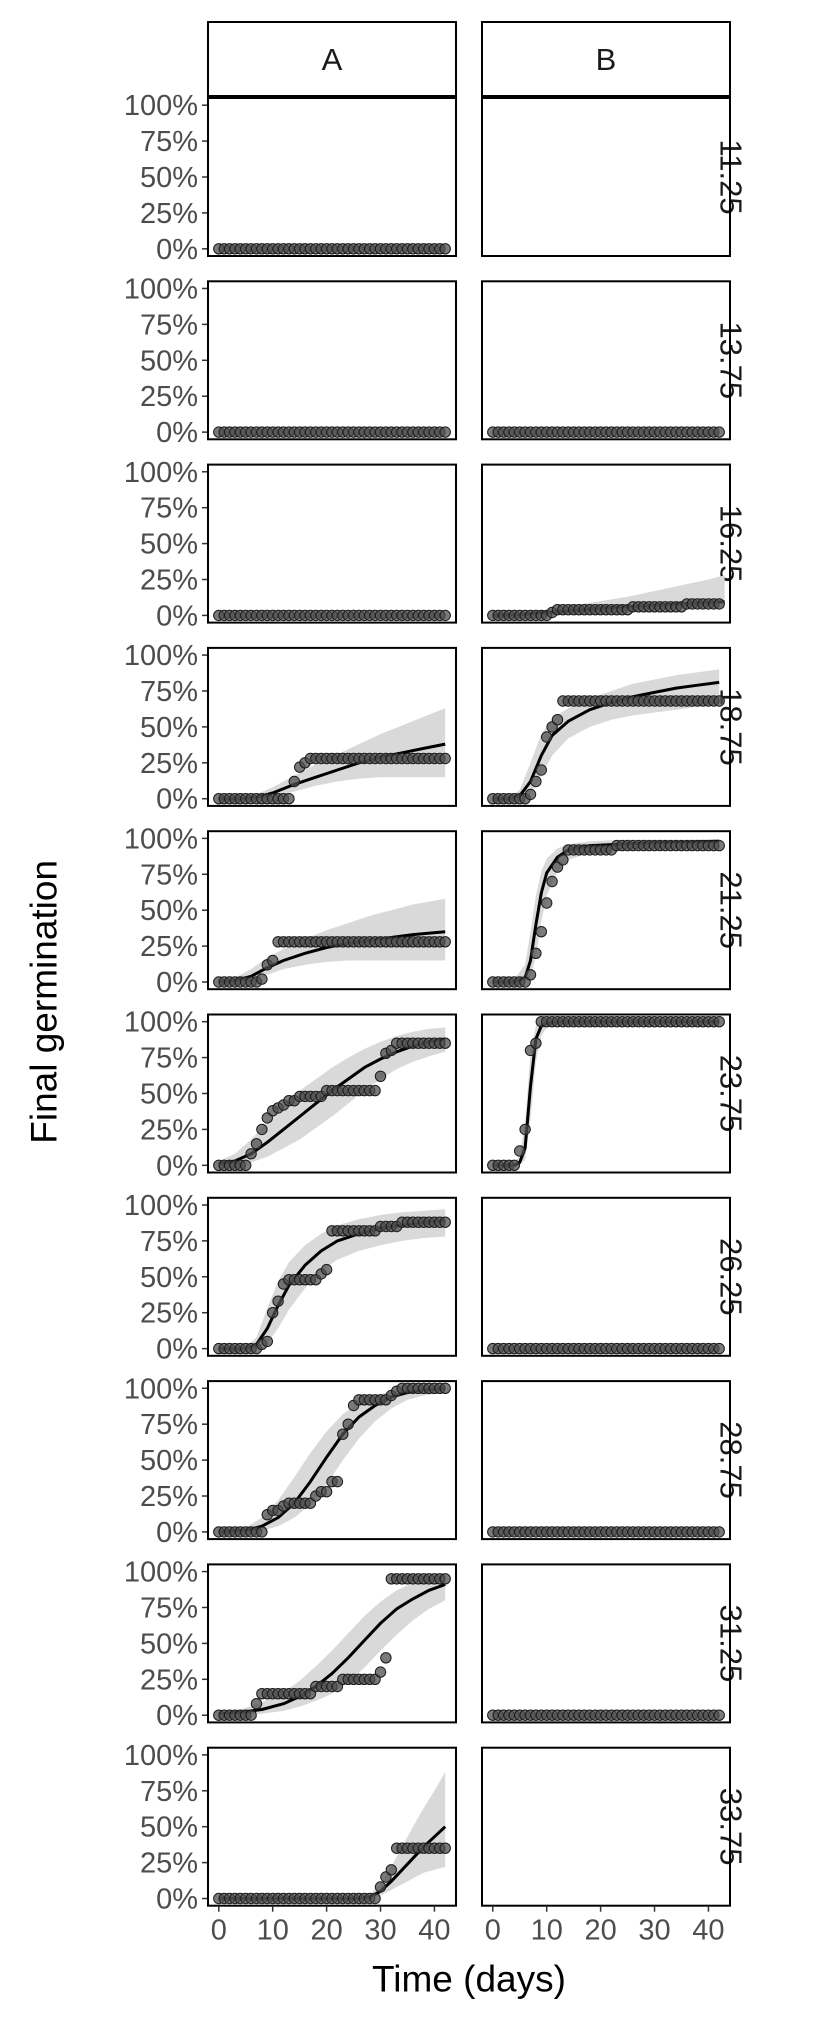 Image resolution: width=826 pixels, height=2043 pixels. What do you see at coordinates (600, 1931) in the screenshot?
I see `x-tick-label: 20` at bounding box center [600, 1931].